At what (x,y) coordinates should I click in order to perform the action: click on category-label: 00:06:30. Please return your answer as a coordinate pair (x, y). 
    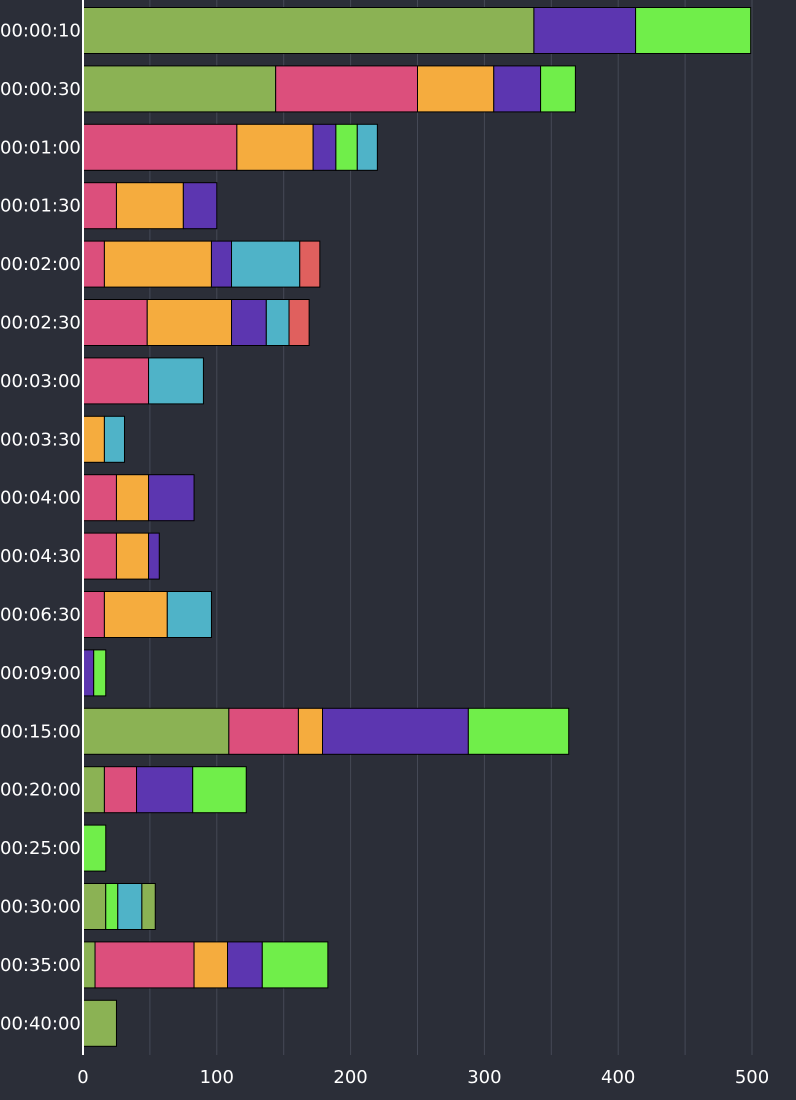
    Looking at the image, I should click on (40, 615).